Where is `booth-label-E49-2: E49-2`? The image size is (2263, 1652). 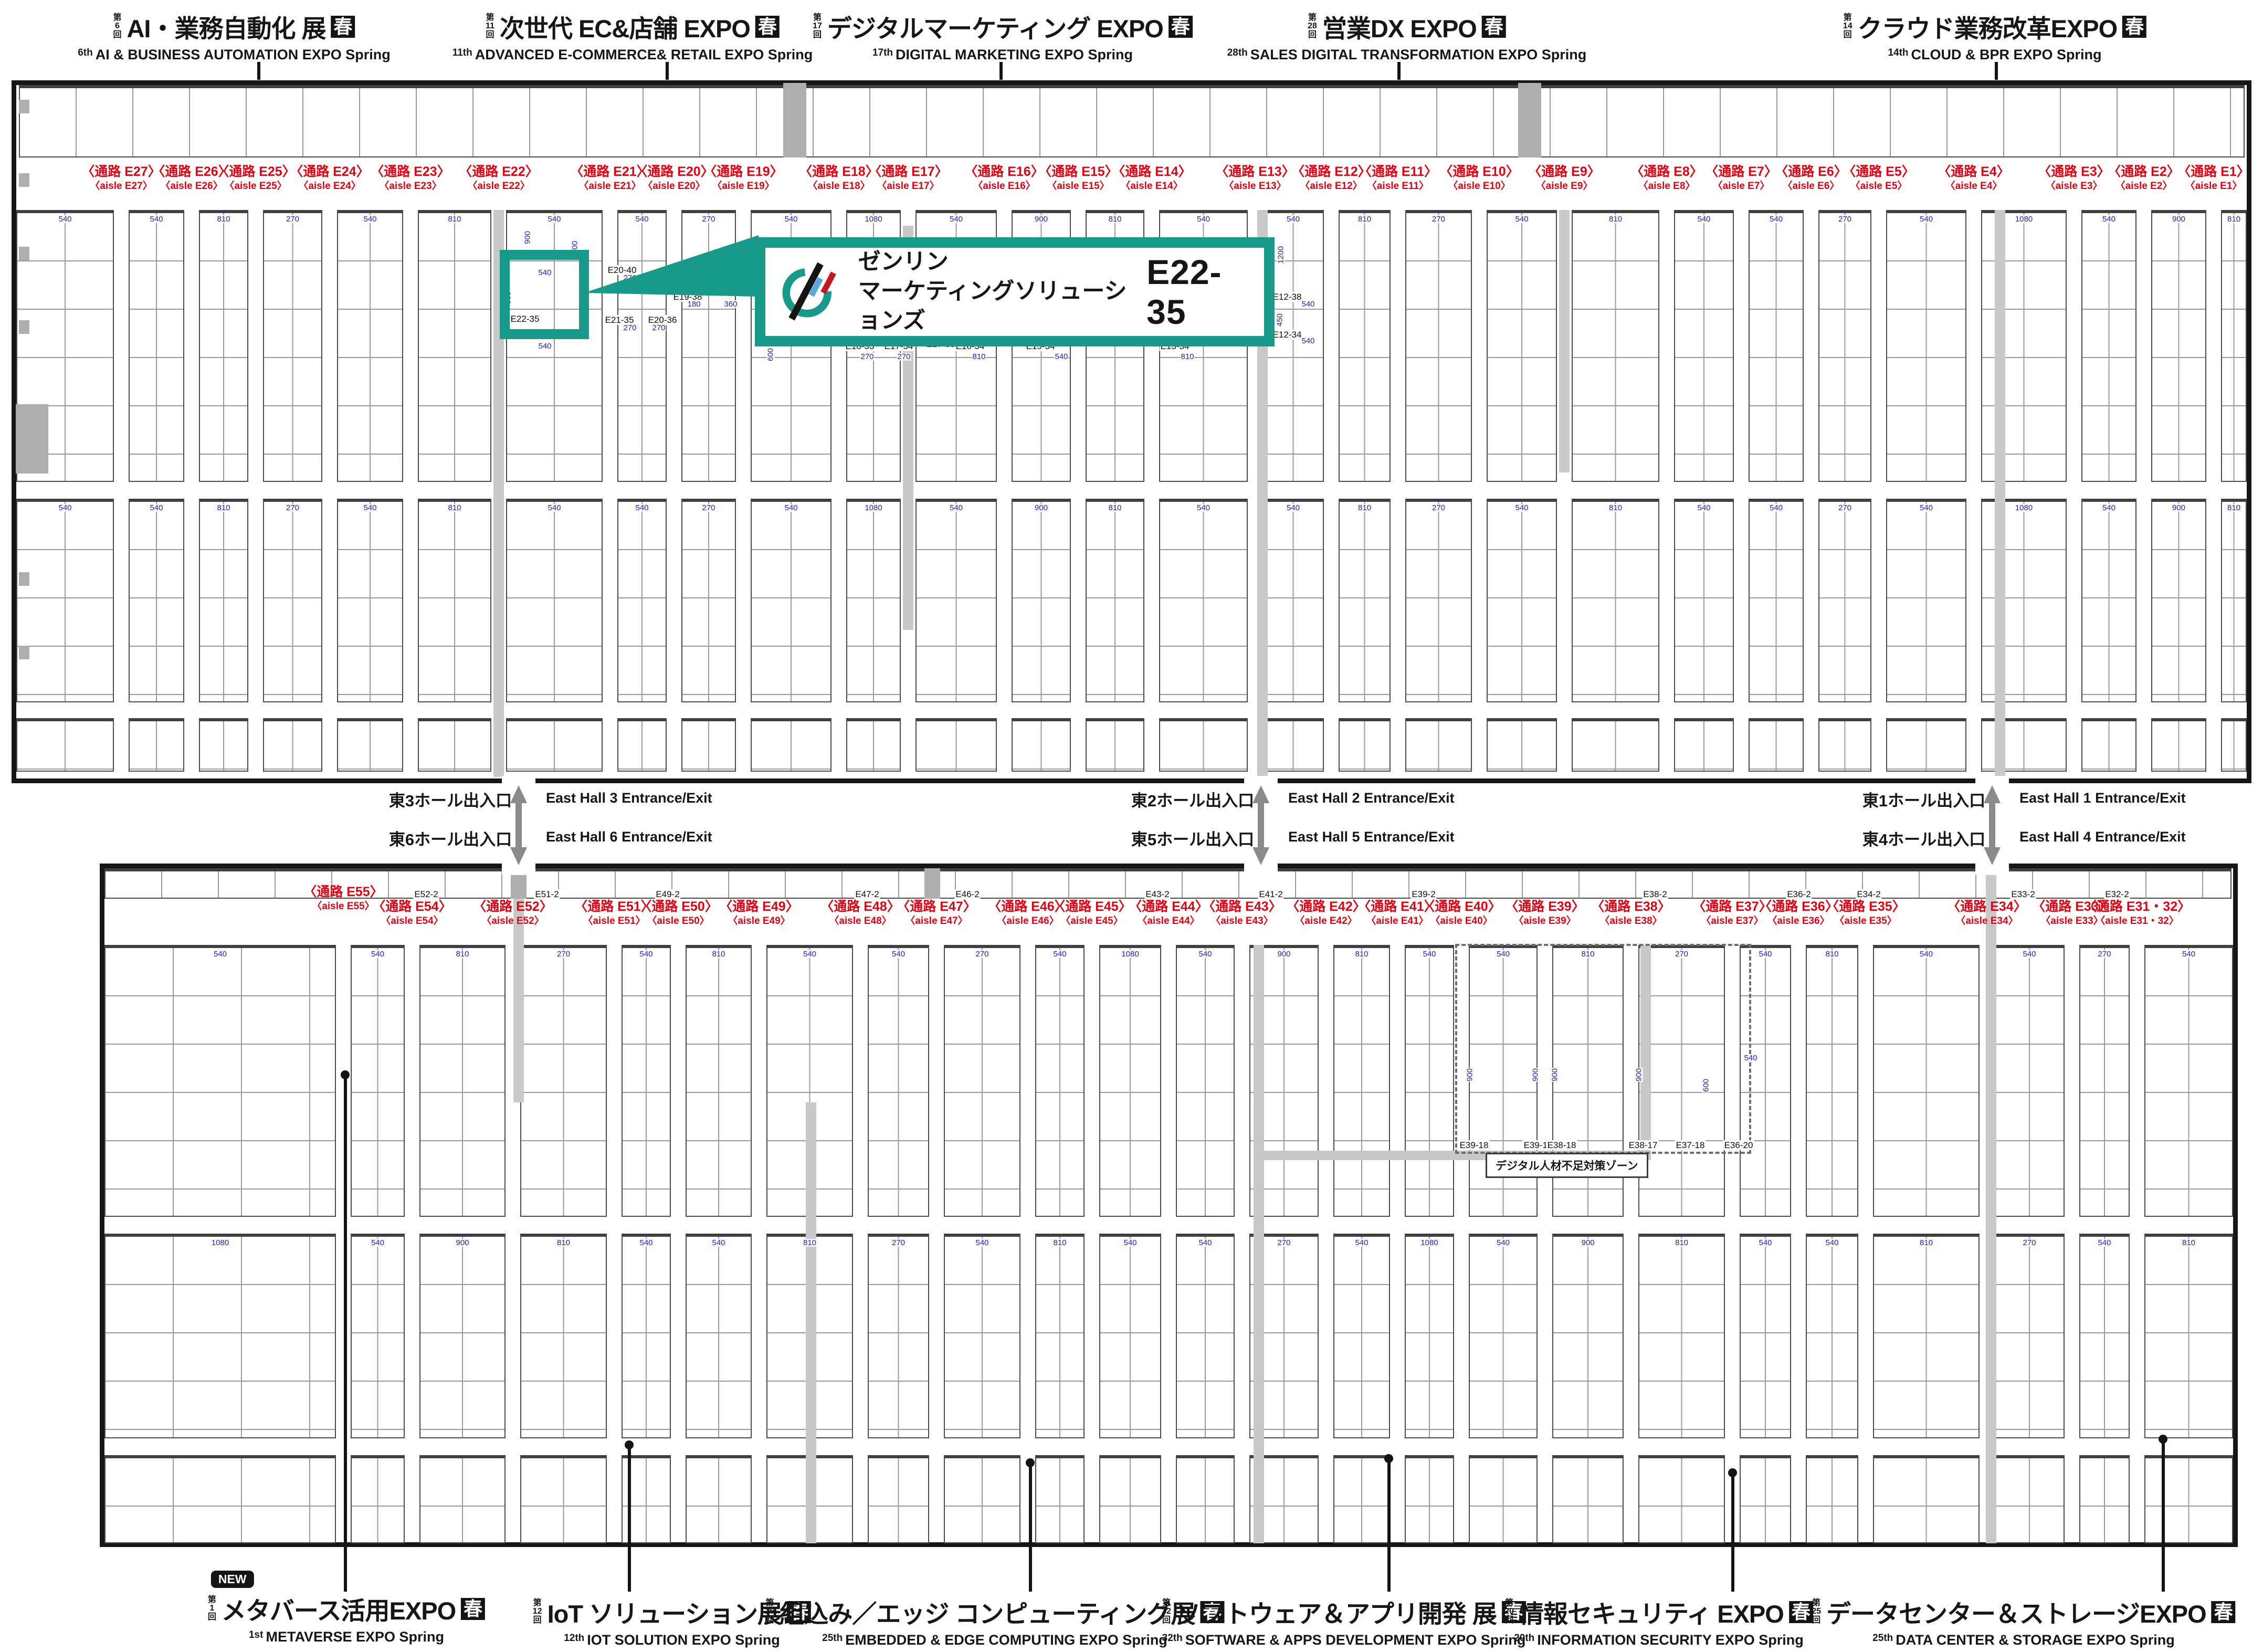 booth-label-E49-2: E49-2 is located at coordinates (668, 894).